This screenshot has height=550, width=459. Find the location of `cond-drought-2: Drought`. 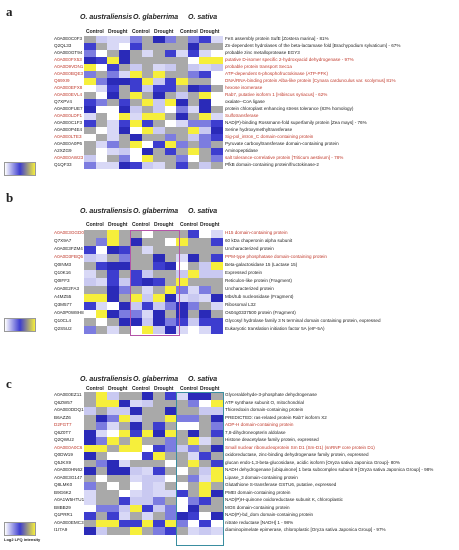

cond-drought-2: Drought is located at coordinates (164, 389).